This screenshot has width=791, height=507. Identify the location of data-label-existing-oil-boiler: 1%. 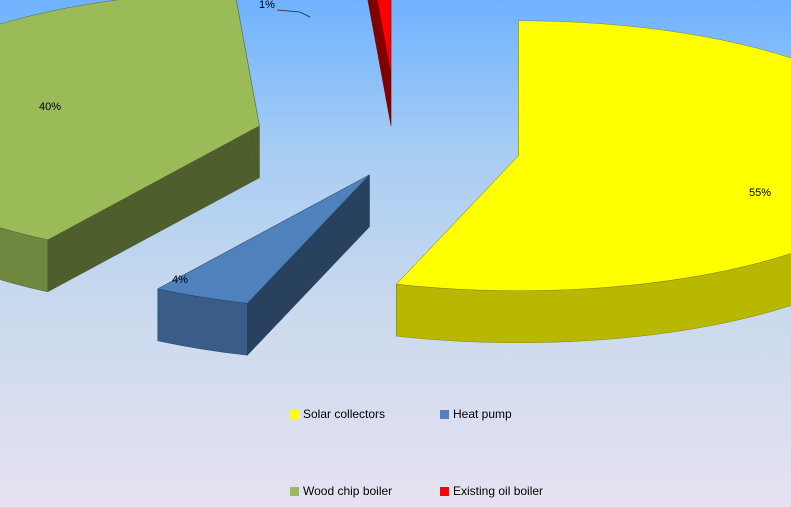
(267, 5).